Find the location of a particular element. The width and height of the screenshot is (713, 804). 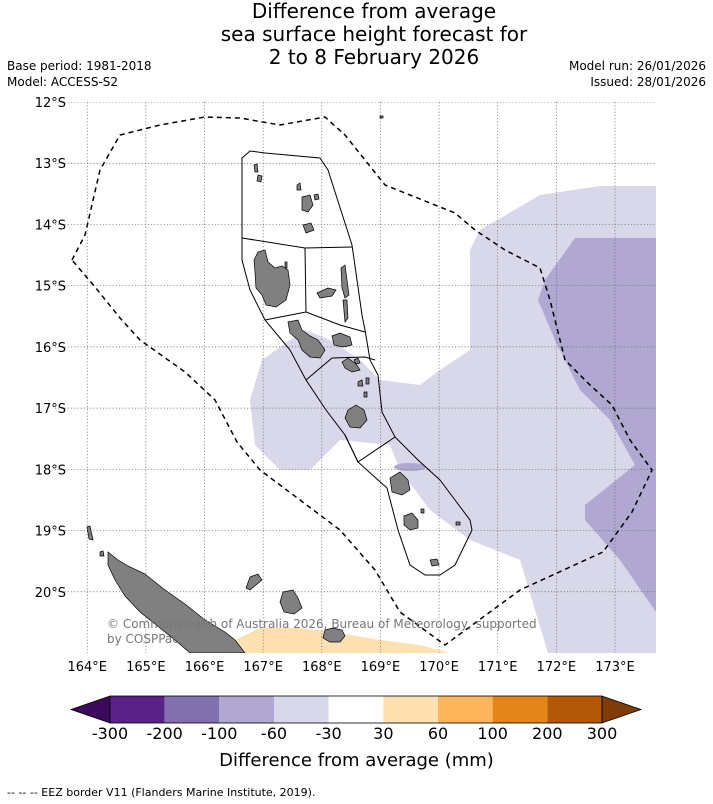

longitude-label: 165°E is located at coordinates (146, 667).